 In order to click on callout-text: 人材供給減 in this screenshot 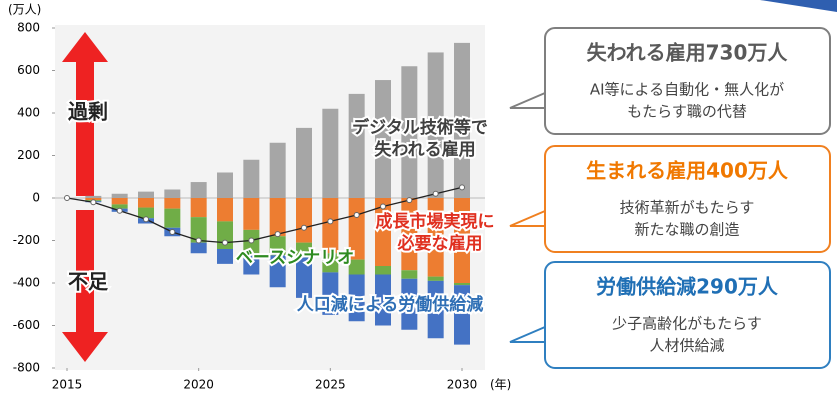, I will do `click(686, 346)`.